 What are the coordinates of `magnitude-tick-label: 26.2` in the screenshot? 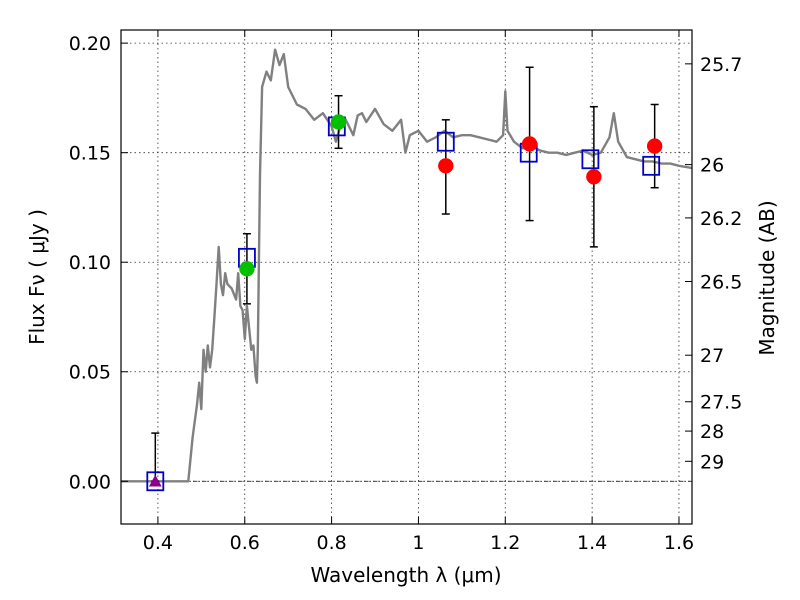 It's located at (721, 219).